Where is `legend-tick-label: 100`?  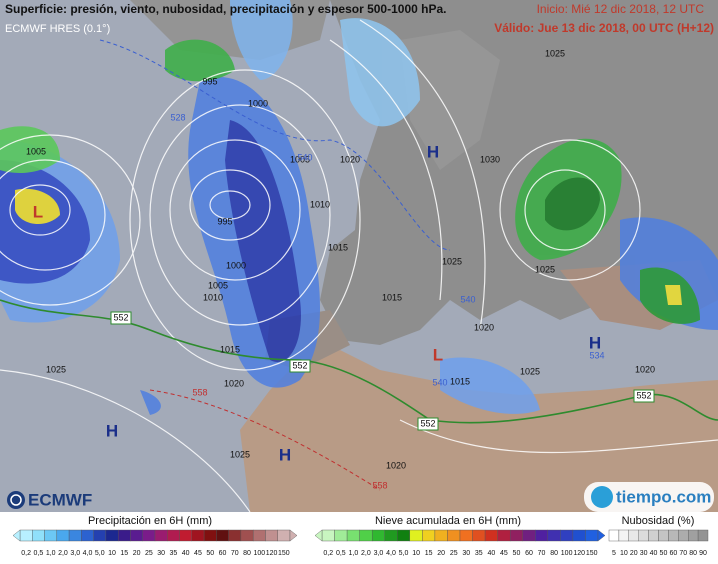 legend-tick-label: 100 is located at coordinates (259, 553).